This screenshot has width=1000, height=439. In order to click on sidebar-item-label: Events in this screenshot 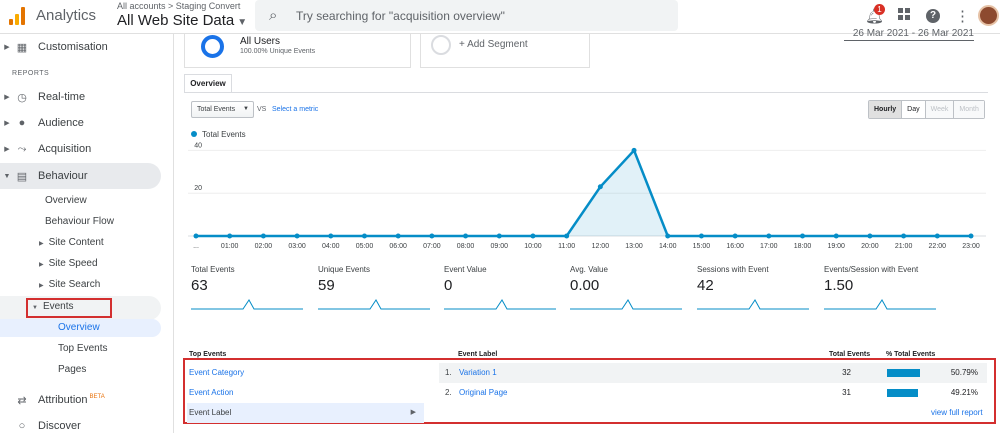, I will do `click(58, 306)`.